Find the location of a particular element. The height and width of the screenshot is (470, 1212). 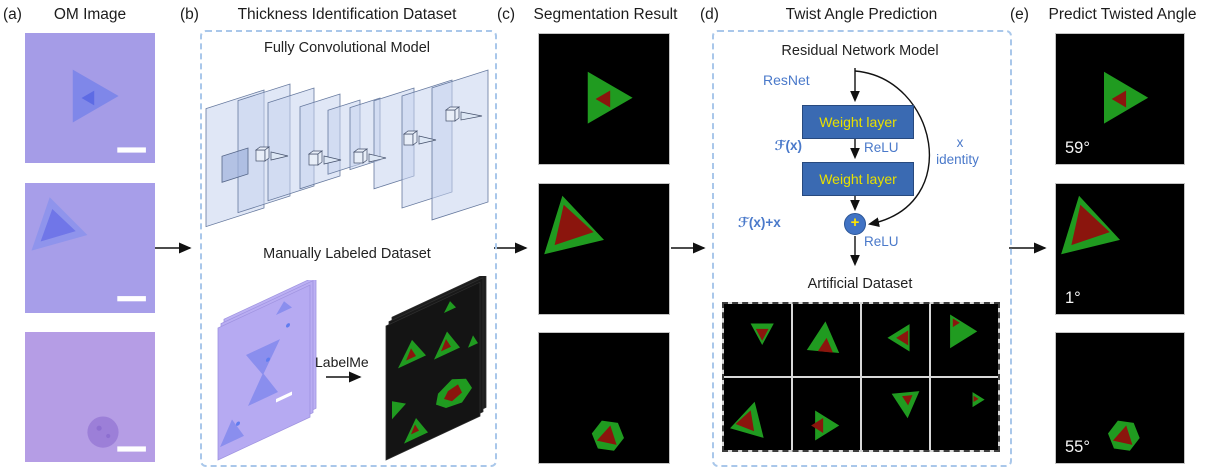

weight-layer-1: Weight layer is located at coordinates (858, 122).